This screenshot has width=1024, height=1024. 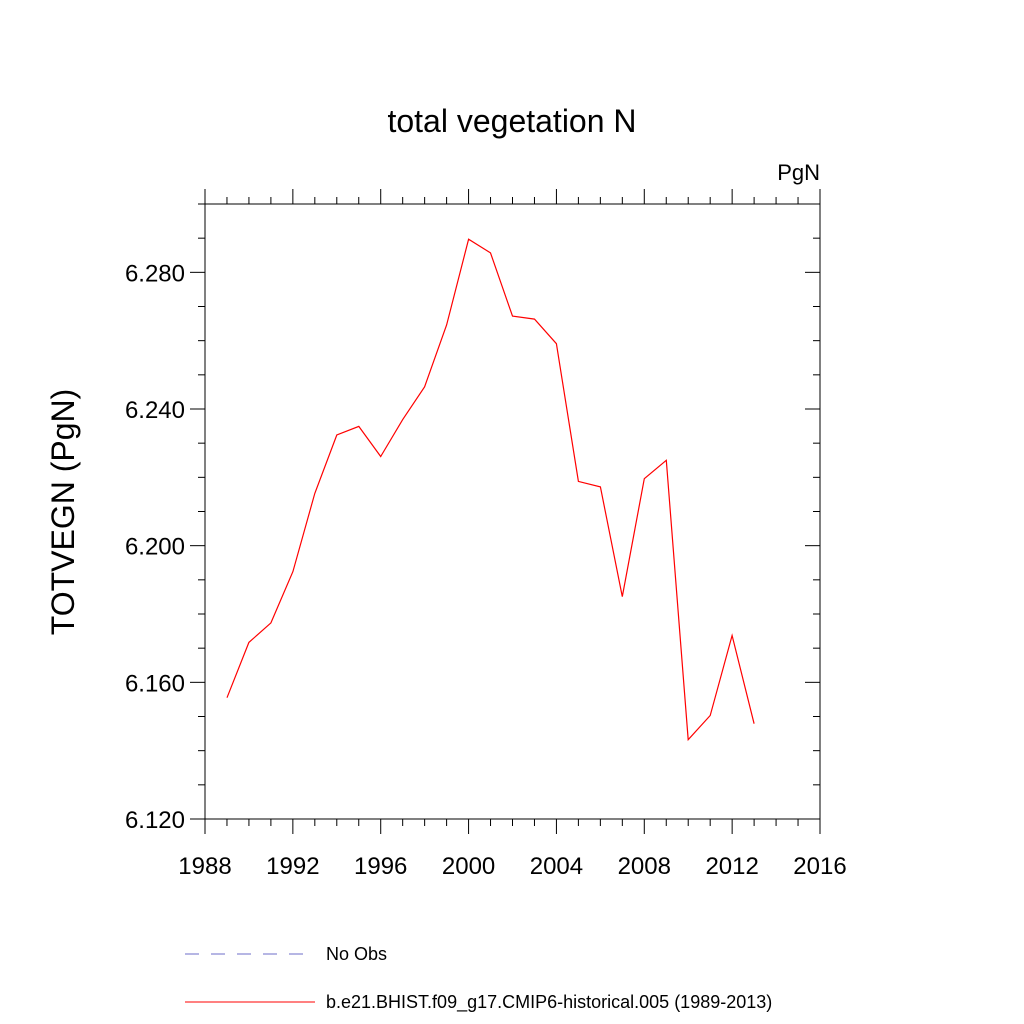 What do you see at coordinates (155, 410) in the screenshot?
I see `y-tick-label: 6.240` at bounding box center [155, 410].